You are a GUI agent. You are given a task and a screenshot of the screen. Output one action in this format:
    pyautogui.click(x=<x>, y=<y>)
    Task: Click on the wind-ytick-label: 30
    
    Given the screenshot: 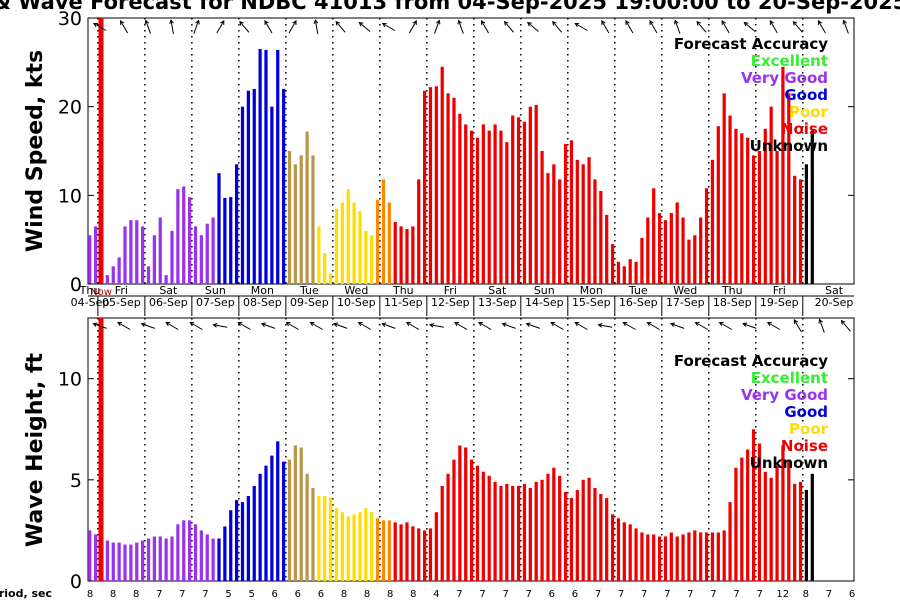 What is the action you would take?
    pyautogui.click(x=70, y=19)
    